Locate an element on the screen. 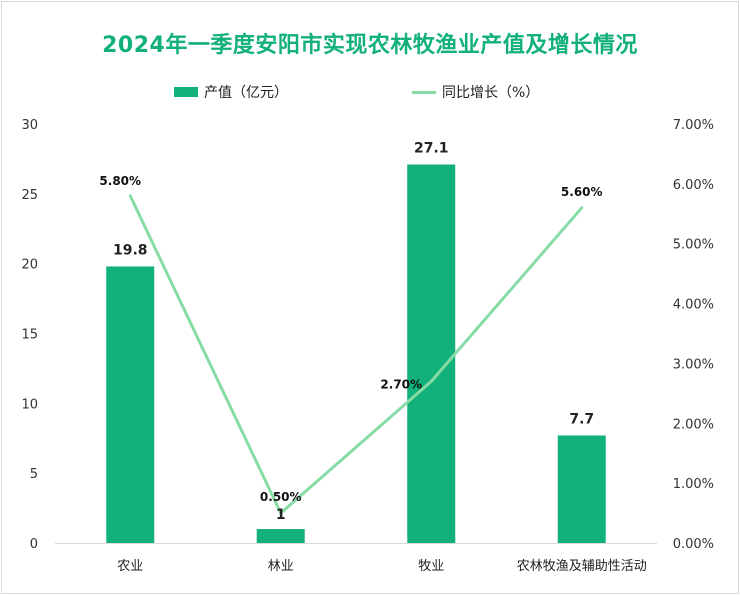 The image size is (740, 595). line-data-label: 2.70% is located at coordinates (401, 384).